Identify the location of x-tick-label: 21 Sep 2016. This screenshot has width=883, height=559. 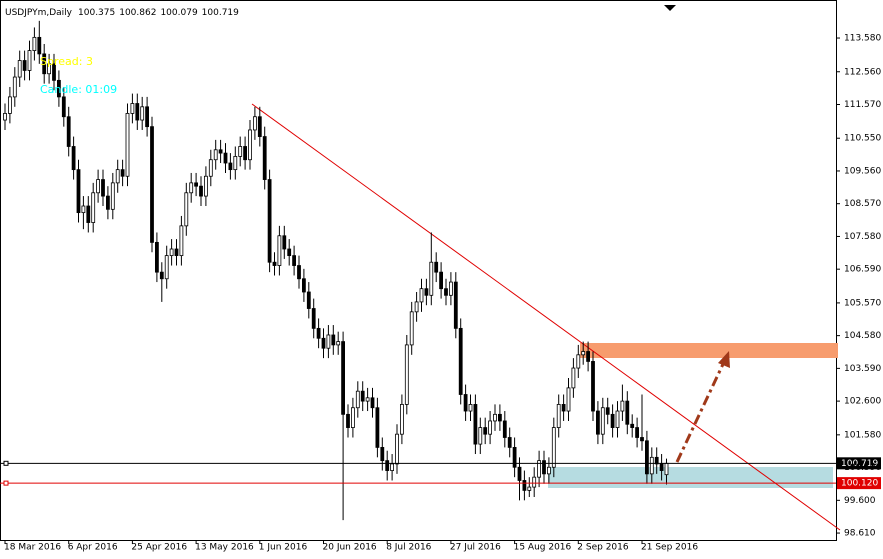
(669, 548).